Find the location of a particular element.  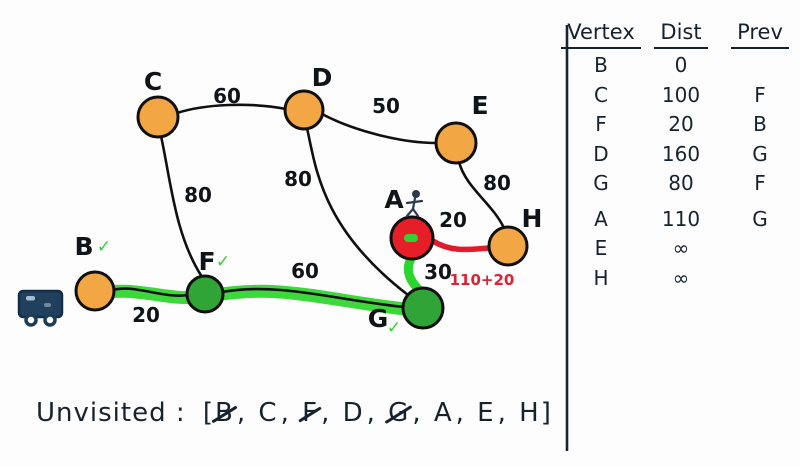

node-label-C: C is located at coordinates (153, 81).